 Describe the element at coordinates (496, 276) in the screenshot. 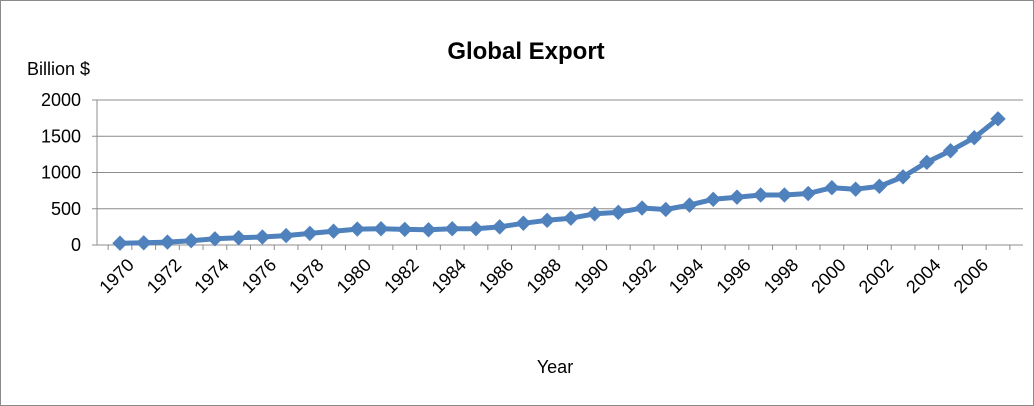

I see `x-tick-label: 1986` at that location.